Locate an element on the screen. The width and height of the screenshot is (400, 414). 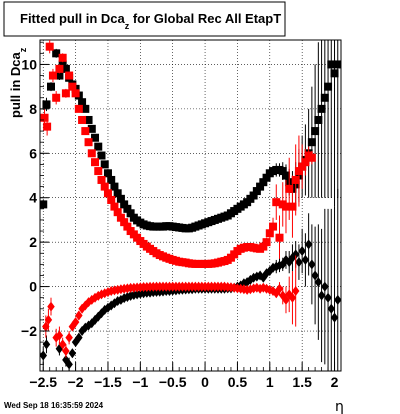
footer-timestamp: Wed Sep 18 16:35:59 2024 is located at coordinates (54, 405).